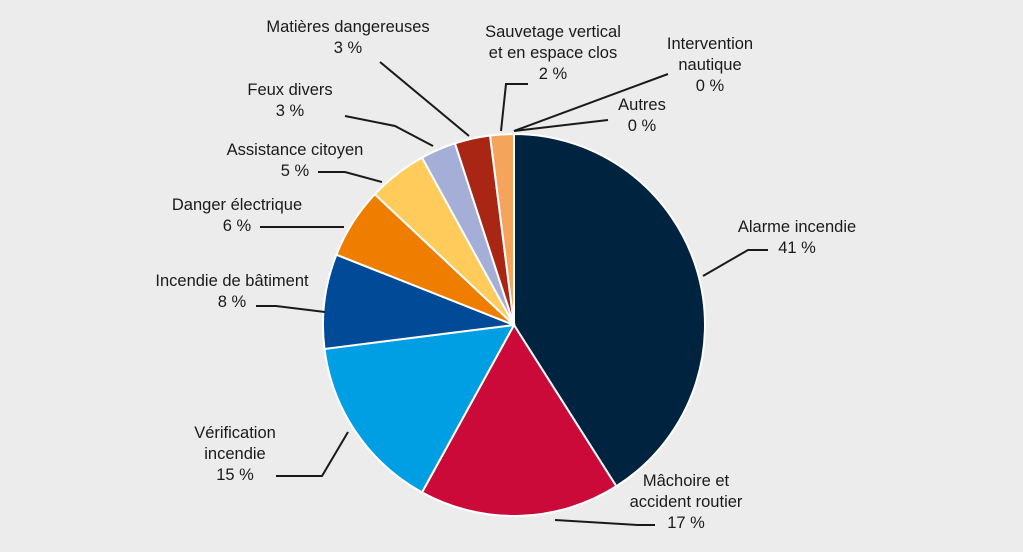  Describe the element at coordinates (642, 105) in the screenshot. I see `slice-name-autres: Autres` at that location.